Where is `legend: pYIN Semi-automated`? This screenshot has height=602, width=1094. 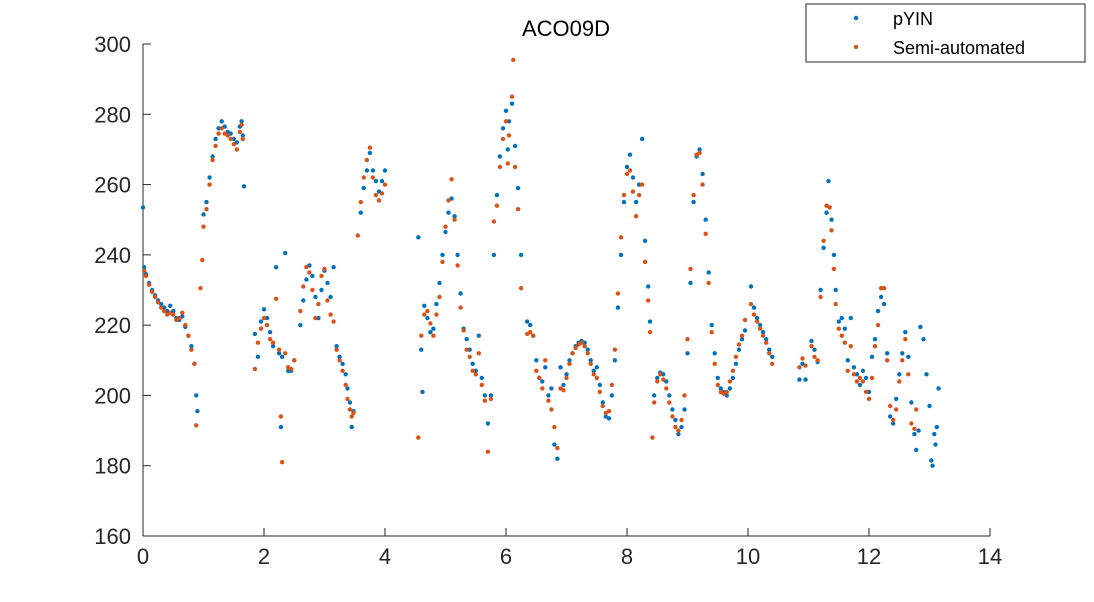 legend: pYIN Semi-automated is located at coordinates (945, 33).